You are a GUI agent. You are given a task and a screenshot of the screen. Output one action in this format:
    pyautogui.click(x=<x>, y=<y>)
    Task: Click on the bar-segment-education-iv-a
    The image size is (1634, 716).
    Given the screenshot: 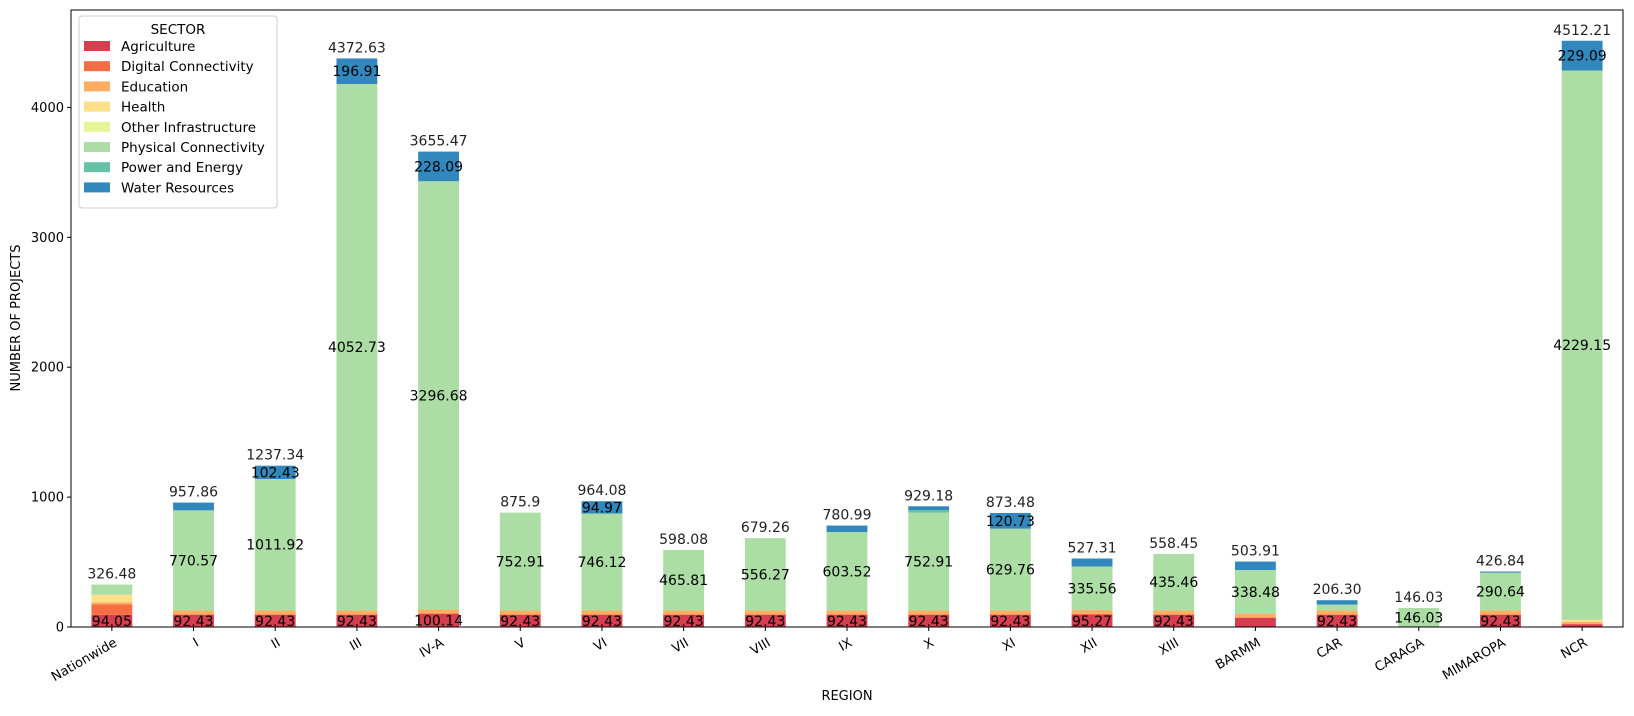 What is the action you would take?
    pyautogui.click(x=438, y=611)
    